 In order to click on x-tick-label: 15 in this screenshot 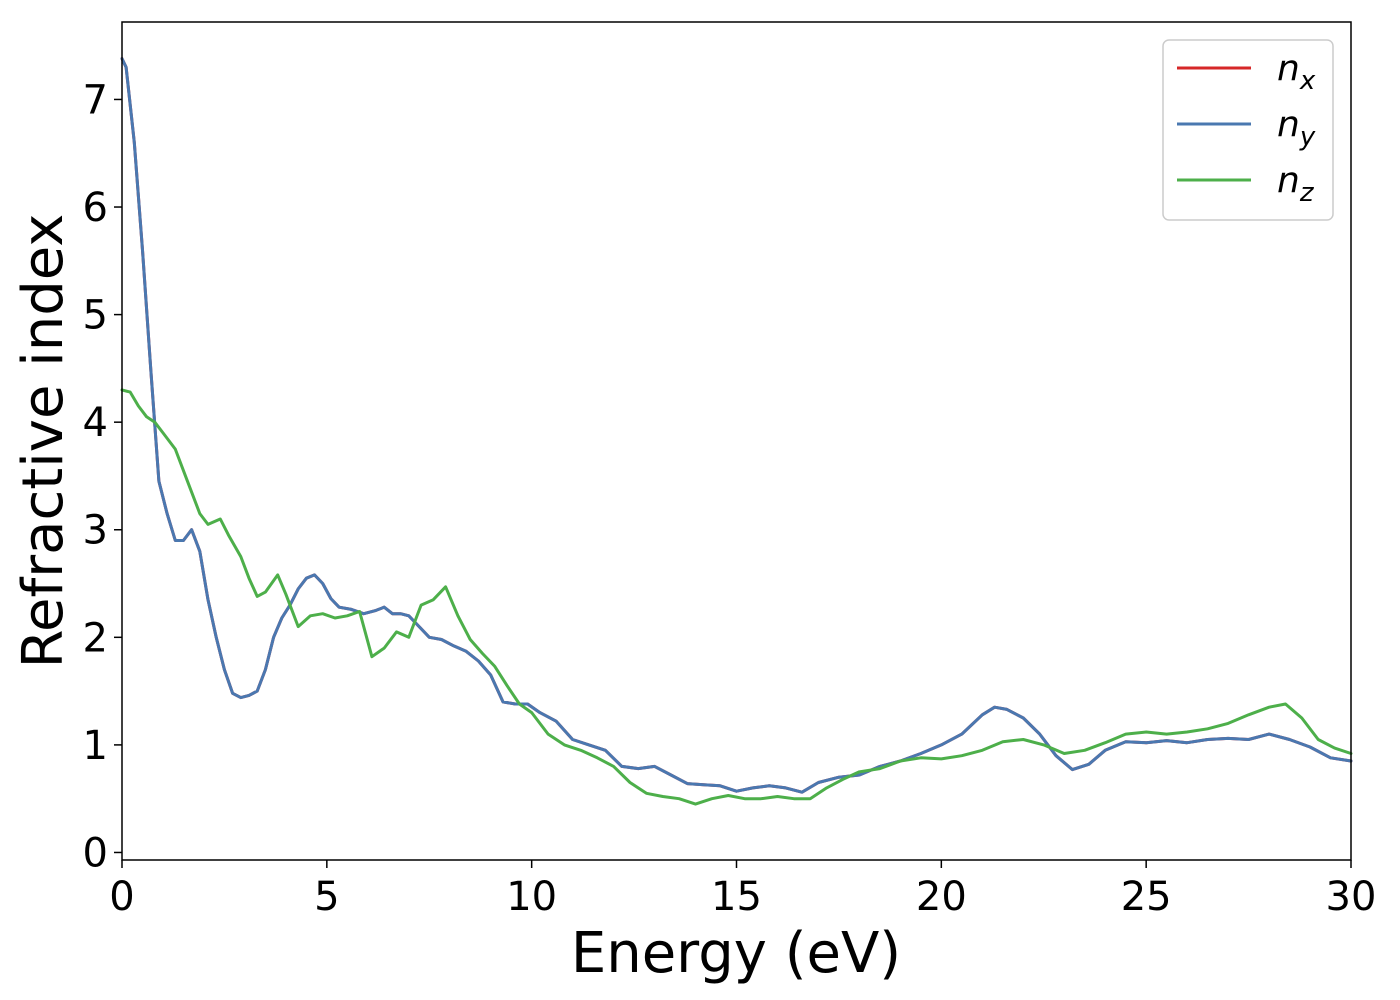, I will do `click(736, 897)`.